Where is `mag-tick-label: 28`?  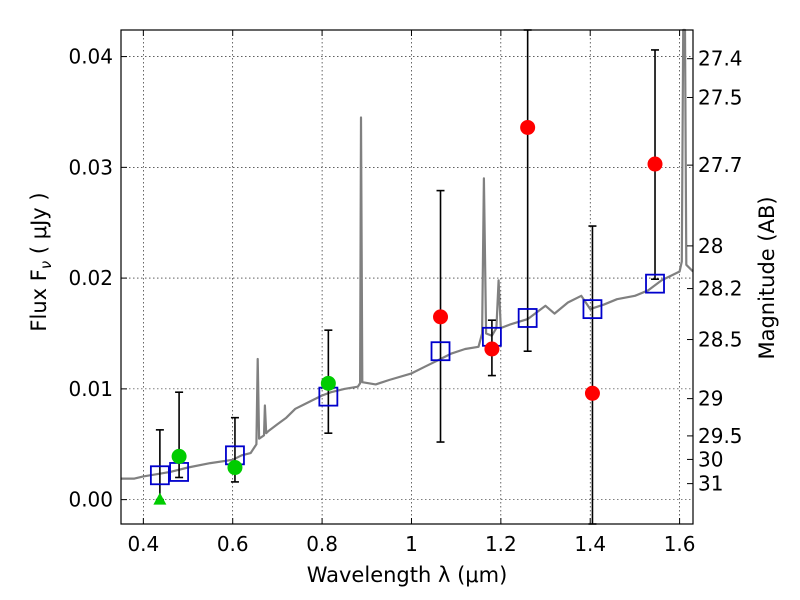 mag-tick-label: 28 is located at coordinates (710, 246).